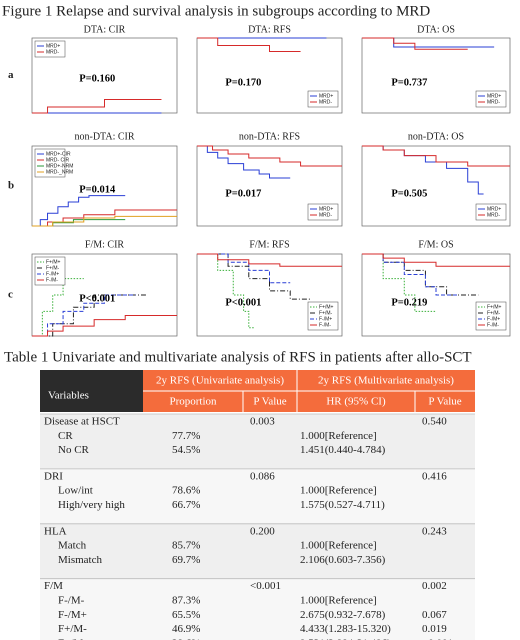 The height and width of the screenshot is (640, 520). Describe the element at coordinates (434, 476) in the screenshot. I see `table-cell: 0.416` at that location.